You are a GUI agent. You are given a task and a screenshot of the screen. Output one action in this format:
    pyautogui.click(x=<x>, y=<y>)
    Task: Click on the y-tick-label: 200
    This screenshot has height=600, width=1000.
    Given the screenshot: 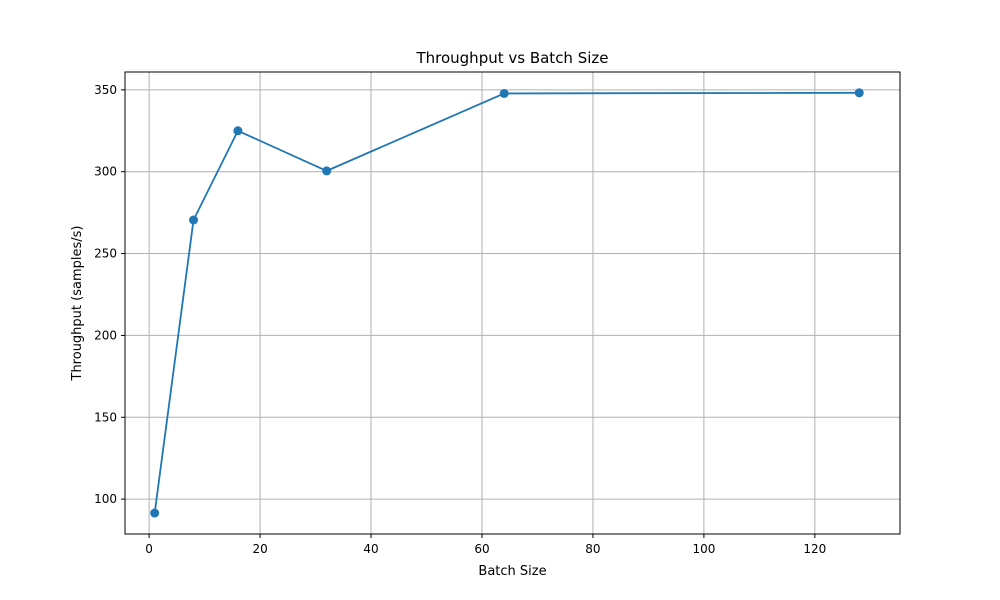 What is the action you would take?
    pyautogui.click(x=105, y=335)
    